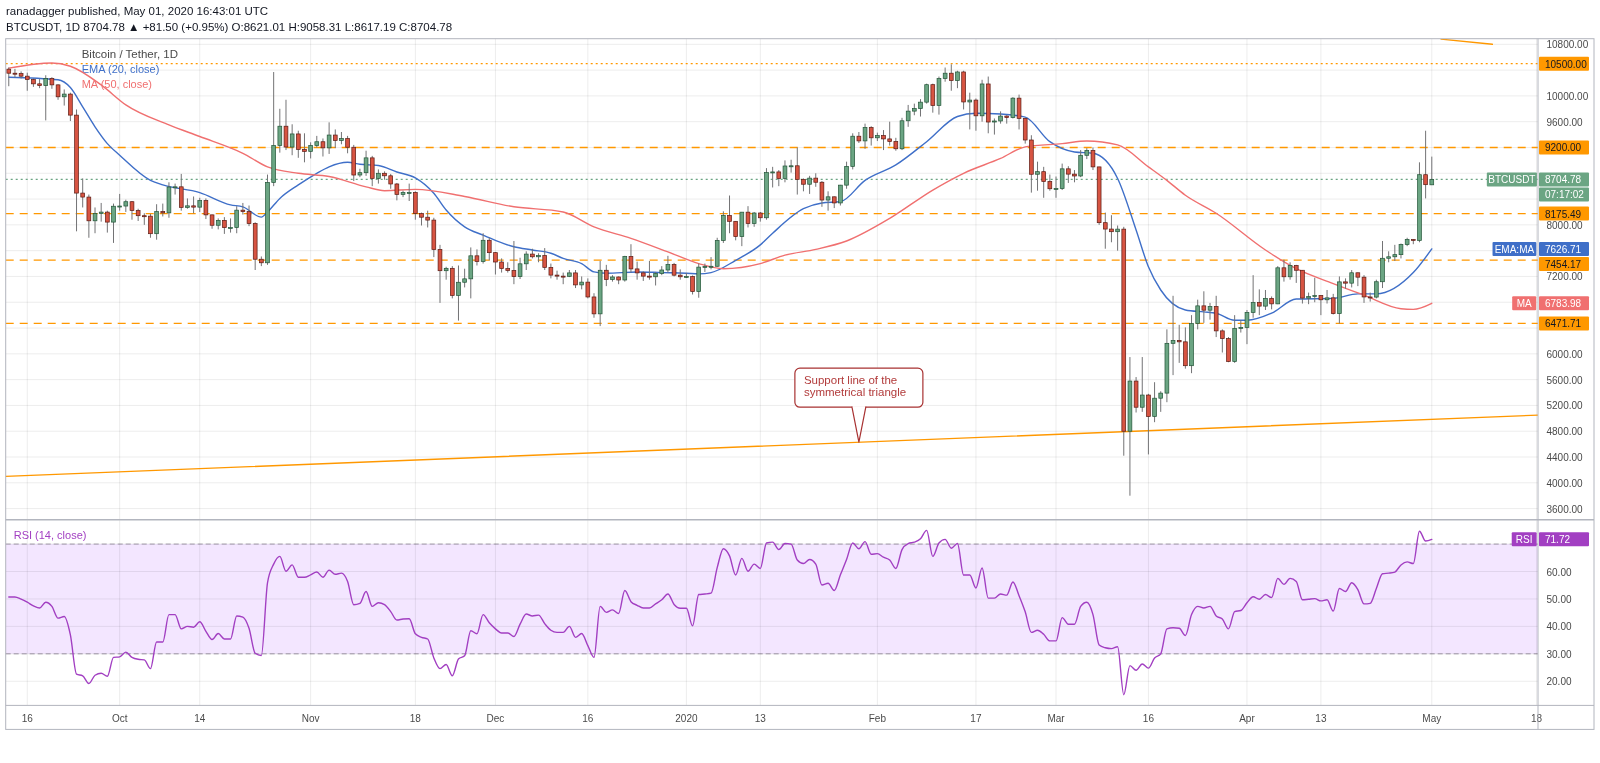 The image size is (1600, 763). What do you see at coordinates (1559, 572) in the screenshot?
I see `y-tick-label: 60.00` at bounding box center [1559, 572].